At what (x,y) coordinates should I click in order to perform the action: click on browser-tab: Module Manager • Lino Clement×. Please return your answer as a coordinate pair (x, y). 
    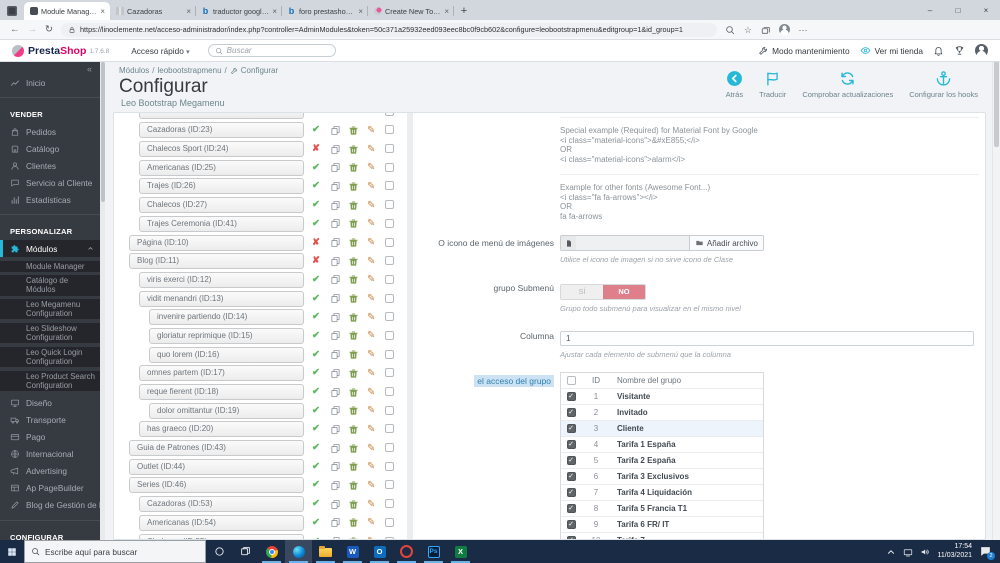
    Looking at the image, I should click on (67, 11).